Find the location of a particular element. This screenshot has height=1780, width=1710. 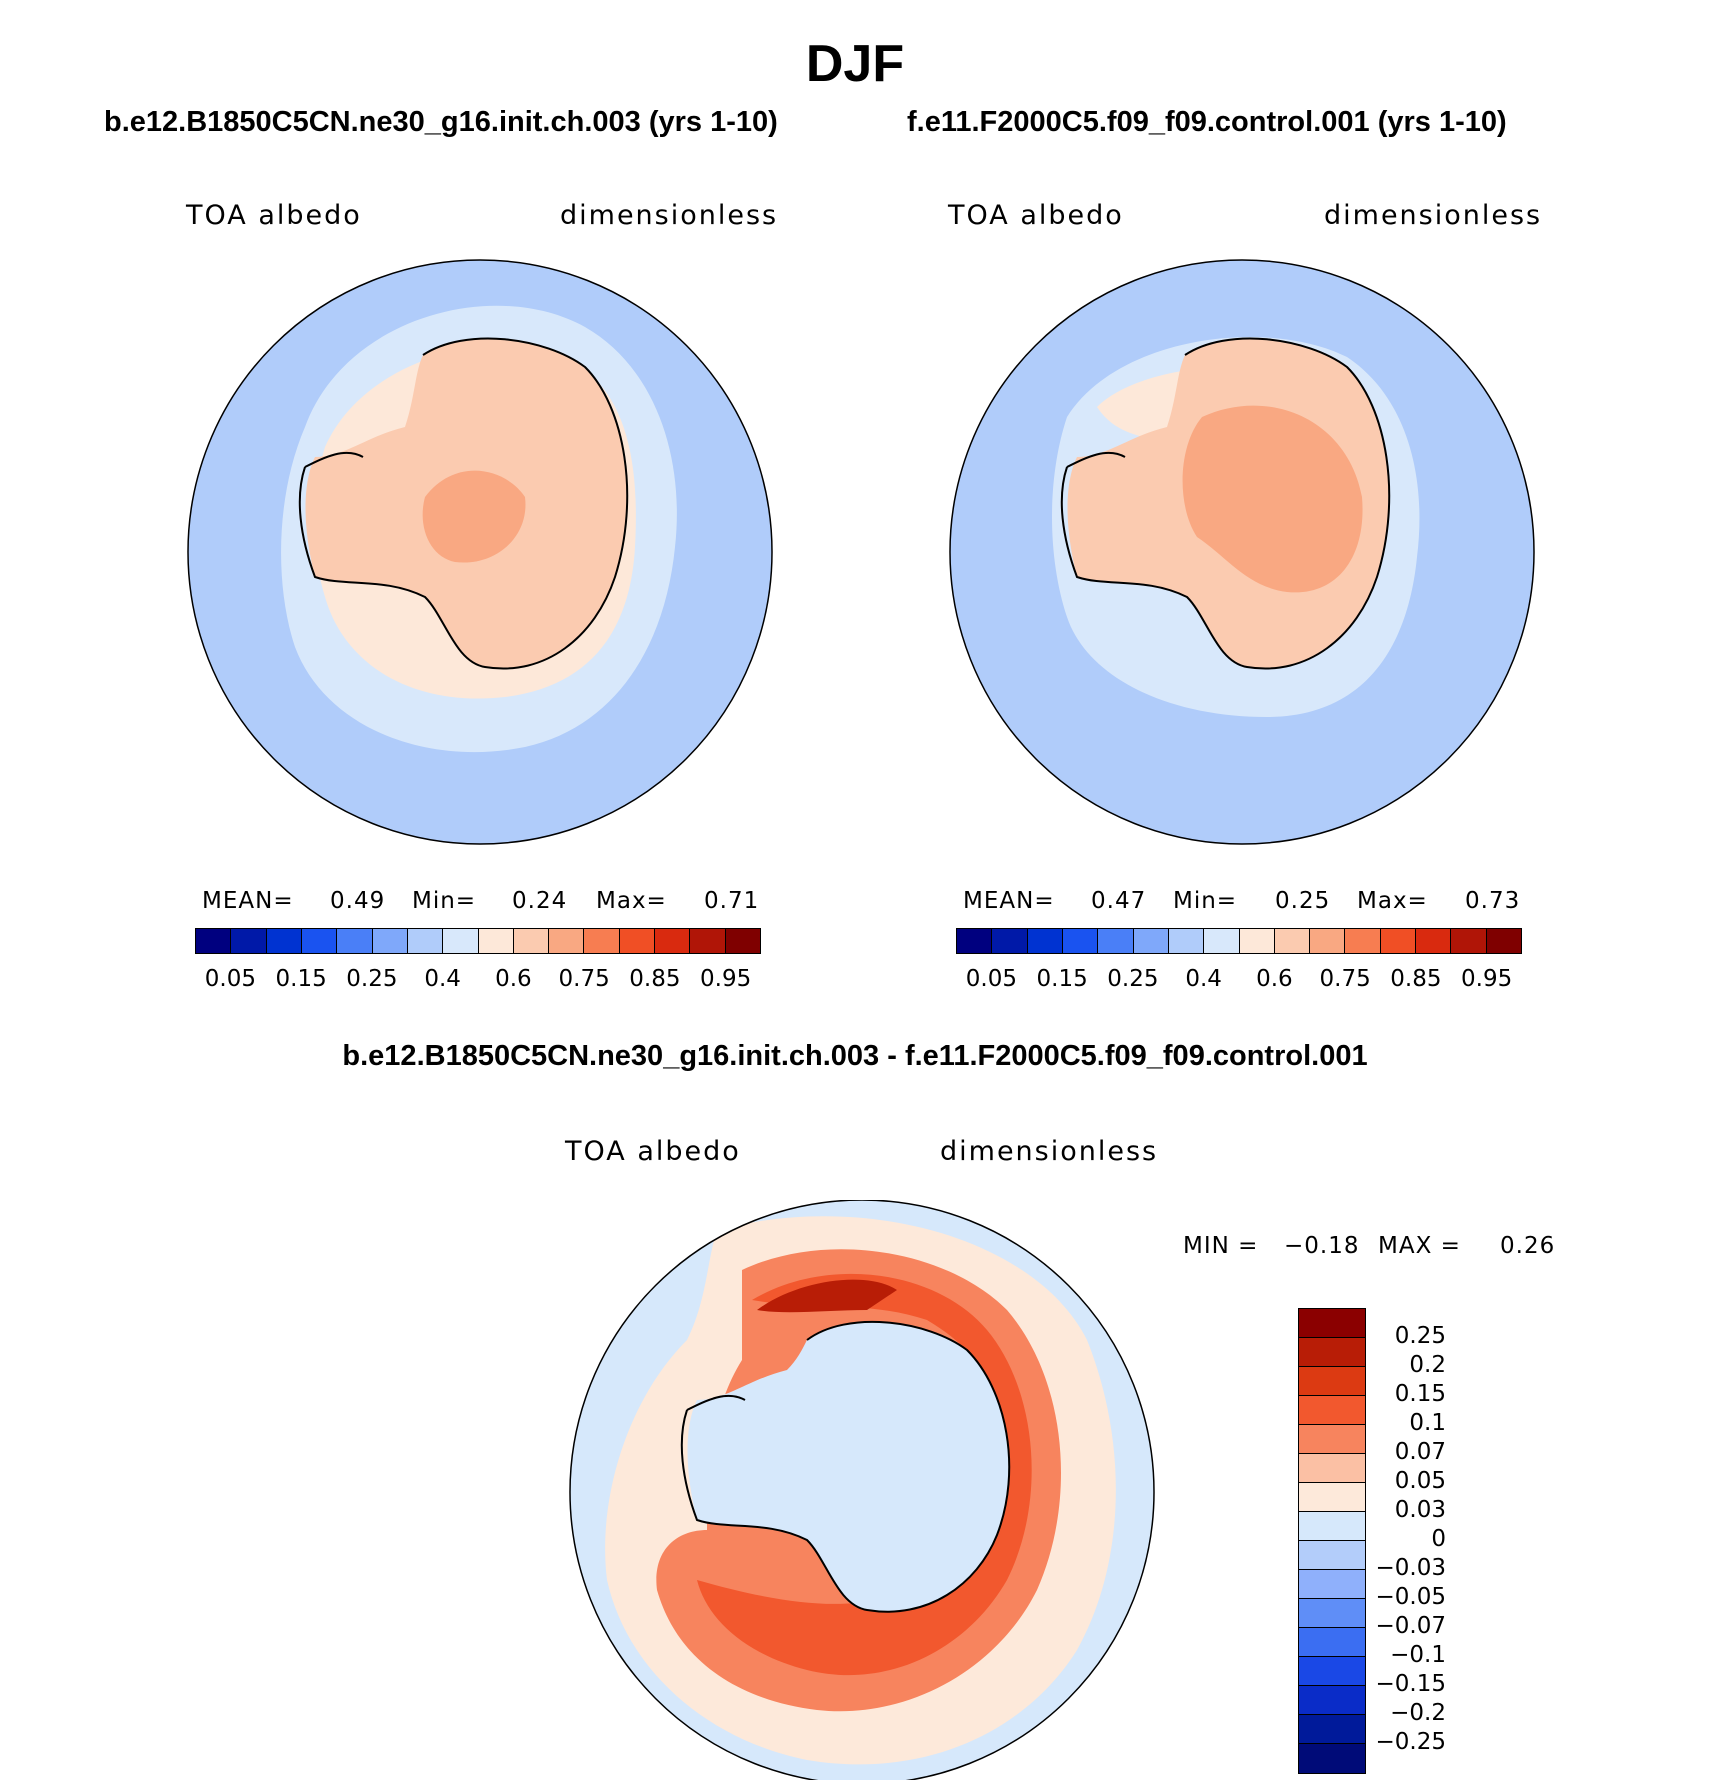

right-colorbar-ticks: 0.05 0.15 0.25 0.4 0.6 0.75 0.85 0.95 is located at coordinates (1239, 981).